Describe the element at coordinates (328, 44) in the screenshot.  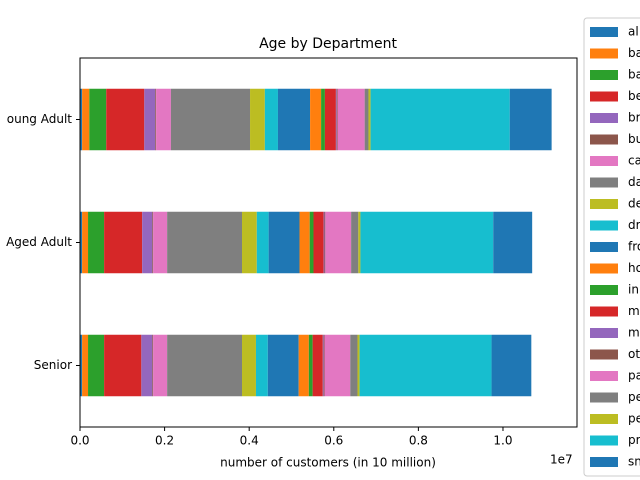
I see `chart-title: Age by Department` at that location.